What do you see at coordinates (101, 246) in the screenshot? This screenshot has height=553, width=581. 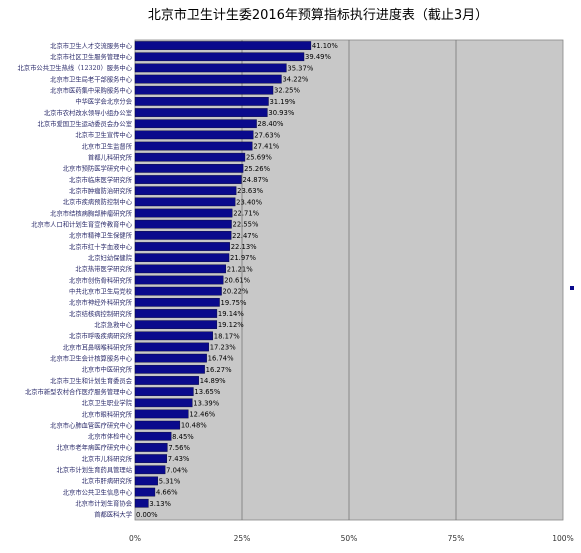 I see `category-label: 北京市红十字血液中心` at bounding box center [101, 246].